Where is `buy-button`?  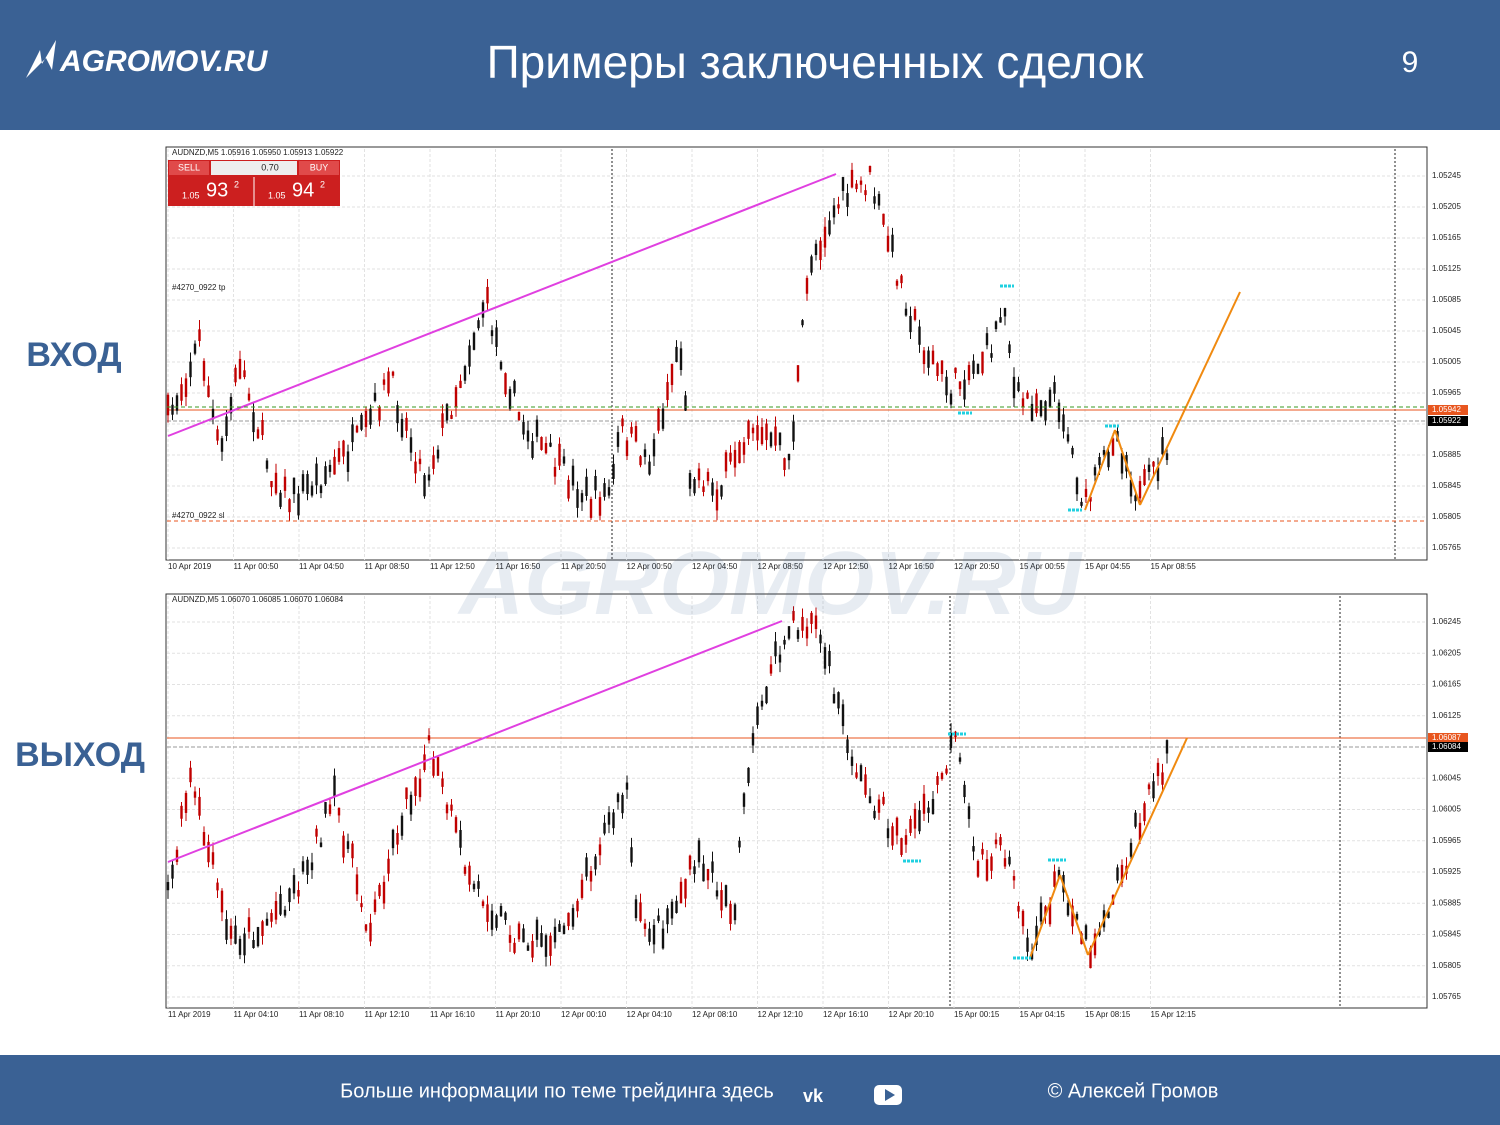
buy-button is located at coordinates (319, 168).